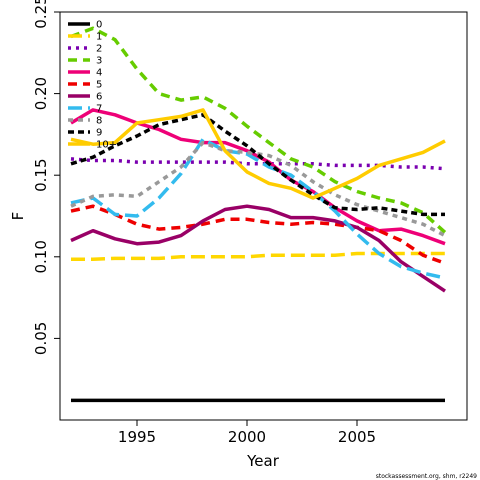  What do you see at coordinates (41, 256) in the screenshot?
I see `y-tick-label-1: 0.10` at bounding box center [41, 256].